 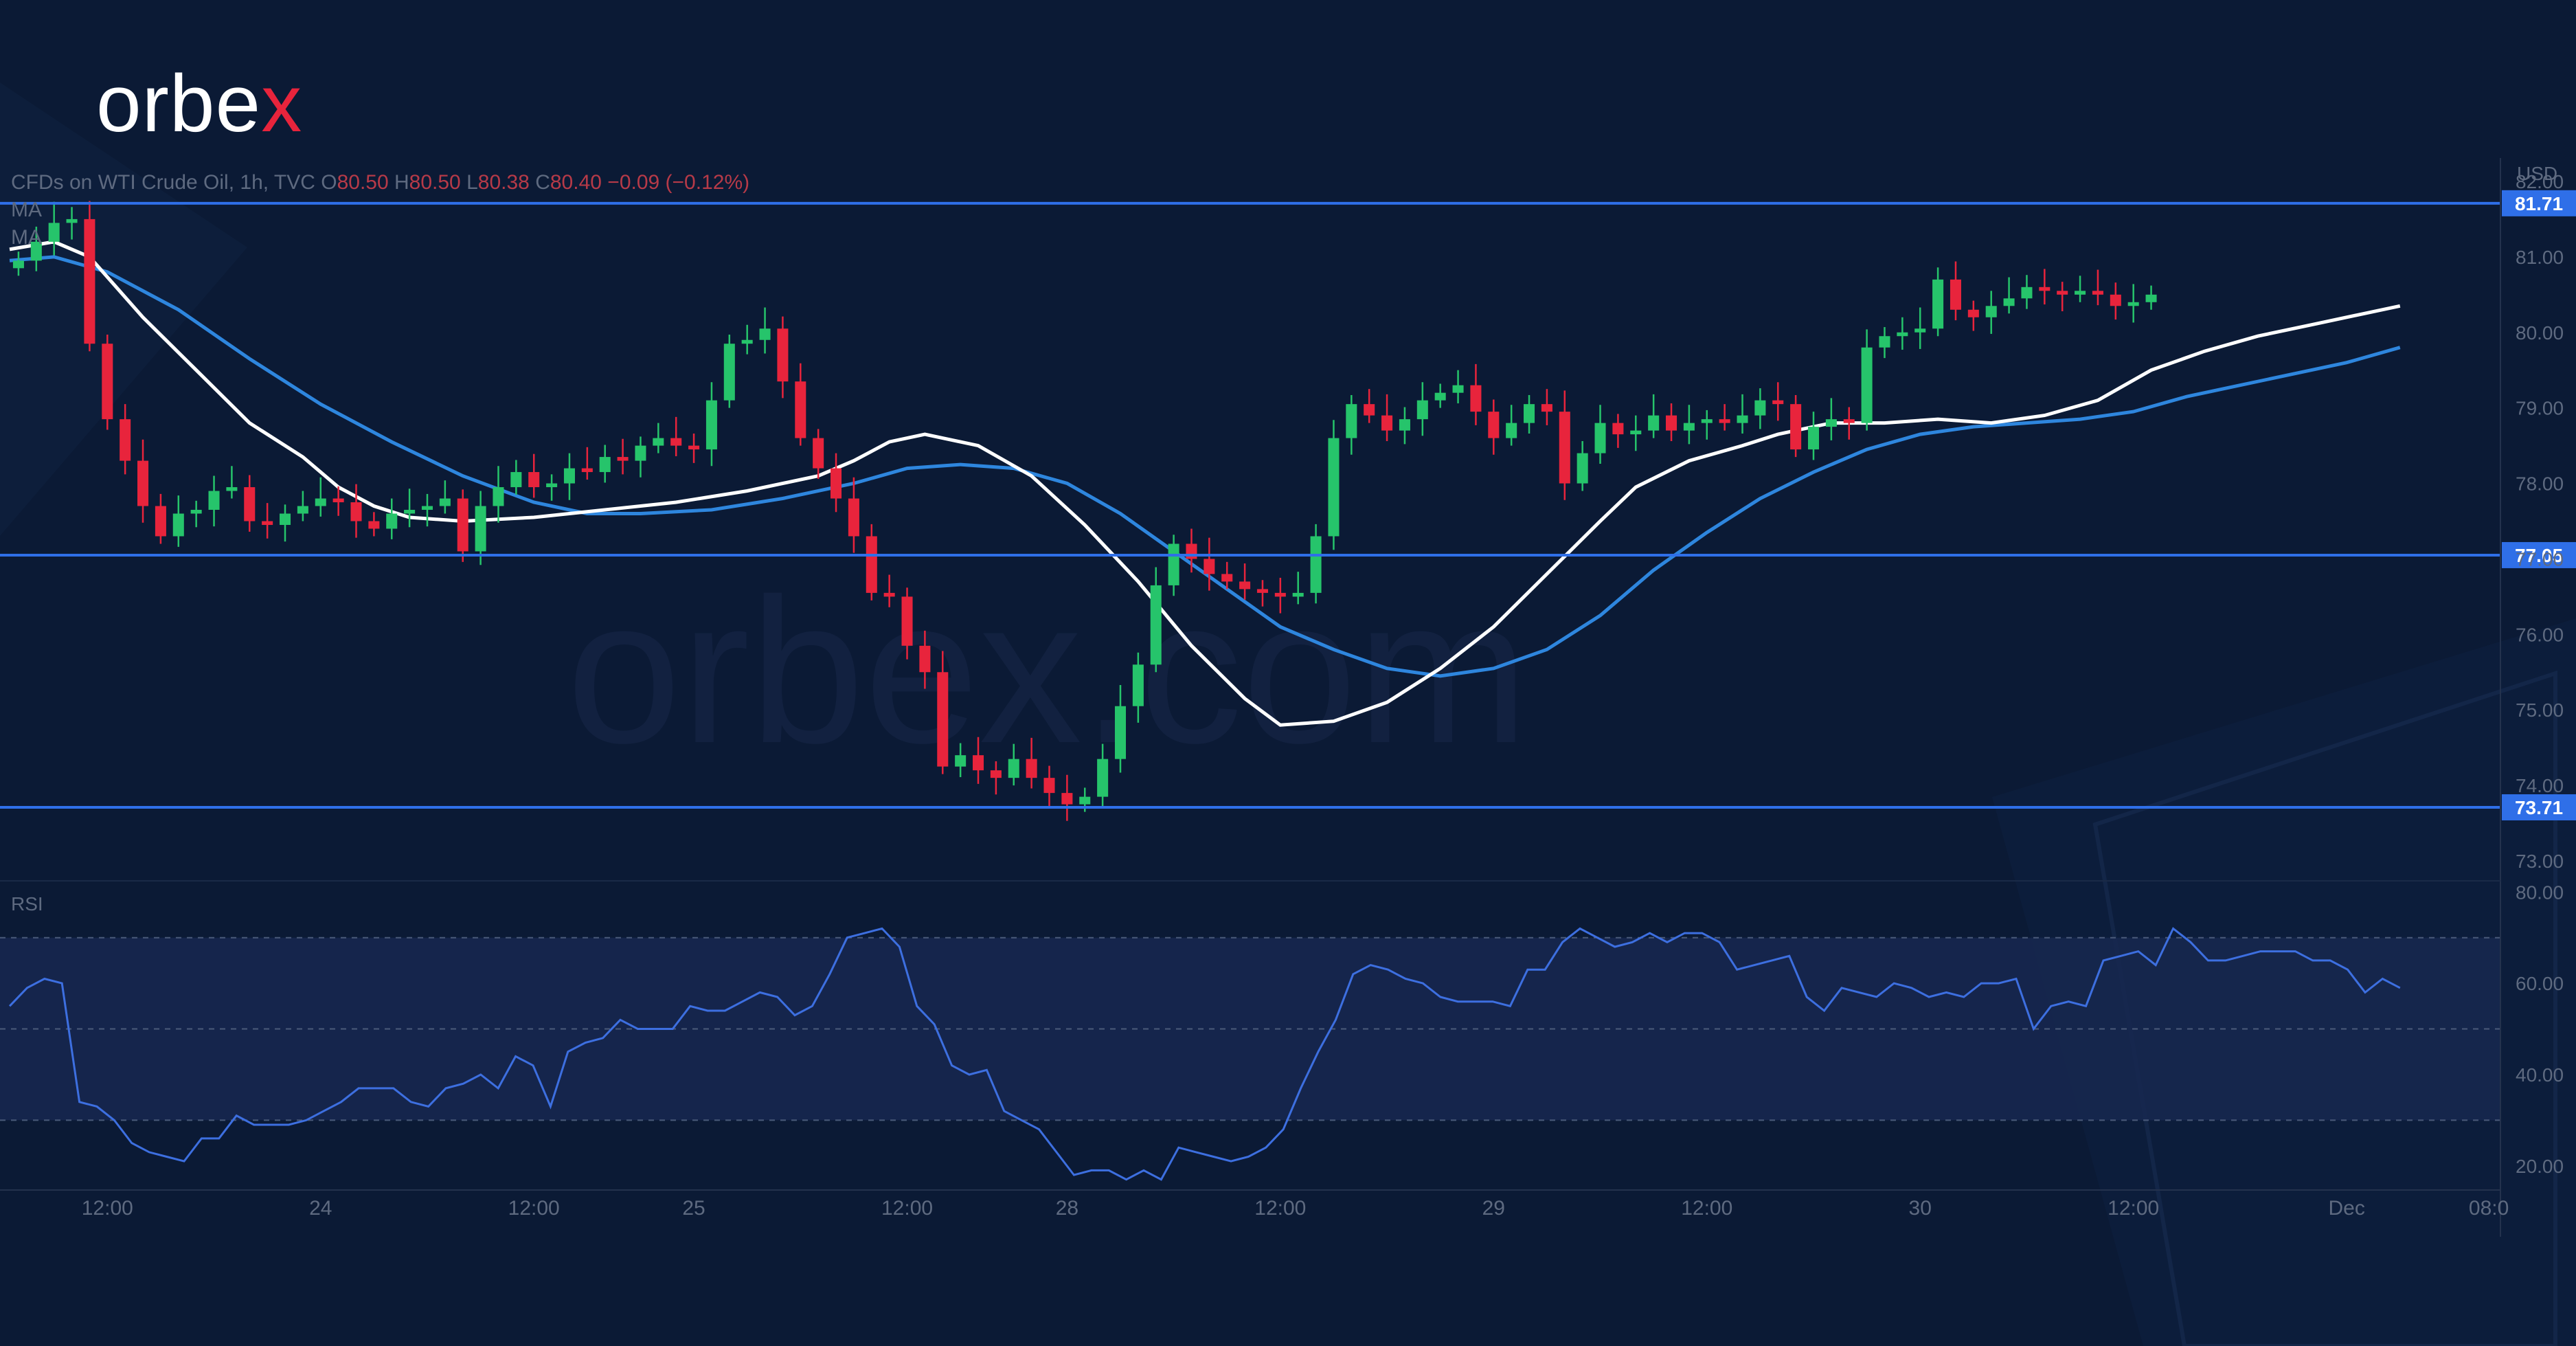 I want to click on price-tick-label: 81.00, so click(x=2540, y=257).